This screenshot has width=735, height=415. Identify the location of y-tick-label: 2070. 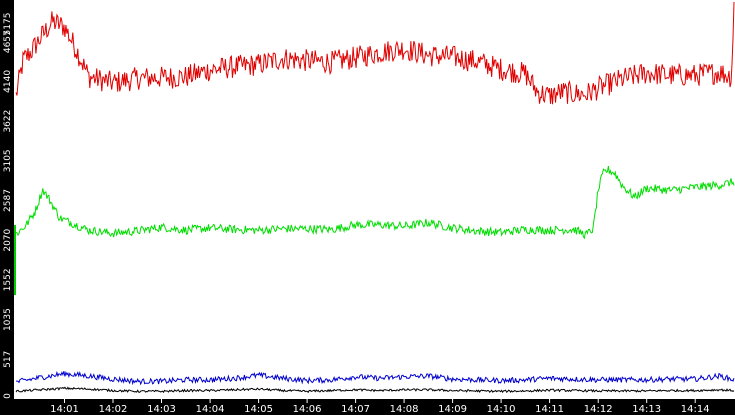
(8, 239).